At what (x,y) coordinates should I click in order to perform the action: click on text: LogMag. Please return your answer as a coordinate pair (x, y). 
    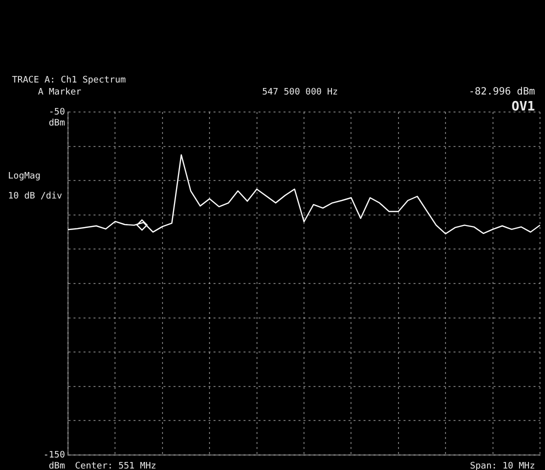
    Looking at the image, I should click on (24, 176).